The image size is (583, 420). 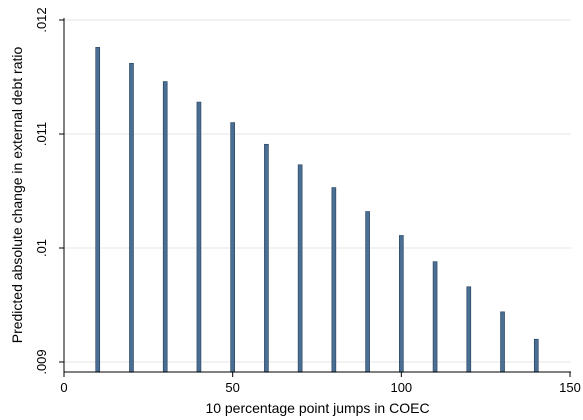 I want to click on x-axis-title: 10 percentage point jumps in COEC, so click(x=317, y=408).